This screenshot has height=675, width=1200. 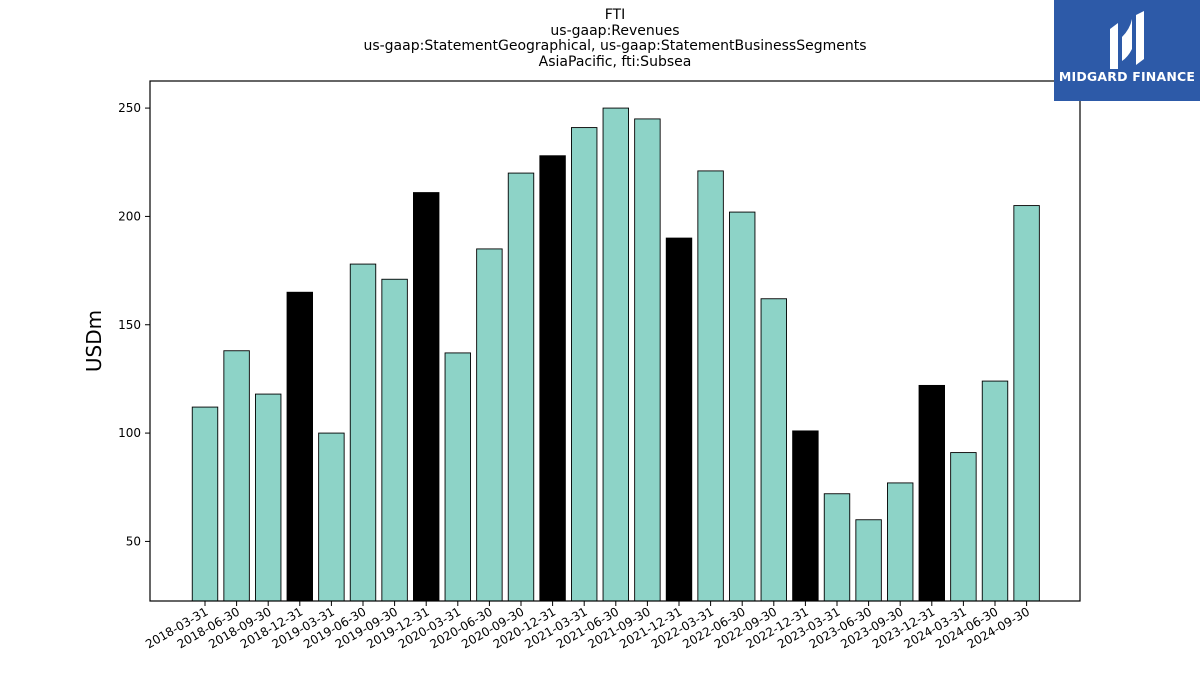 I want to click on midgard-finance-logo: MIDGARD FINANCE, so click(x=1127, y=50).